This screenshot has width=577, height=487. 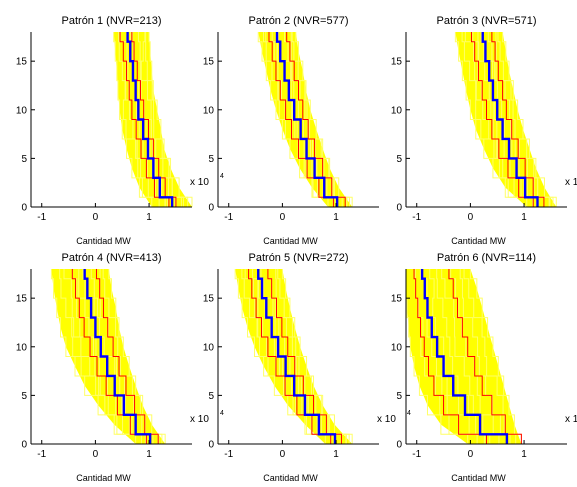 I want to click on chart-title: Patrón 3 (NVR=571), so click(x=487, y=21).